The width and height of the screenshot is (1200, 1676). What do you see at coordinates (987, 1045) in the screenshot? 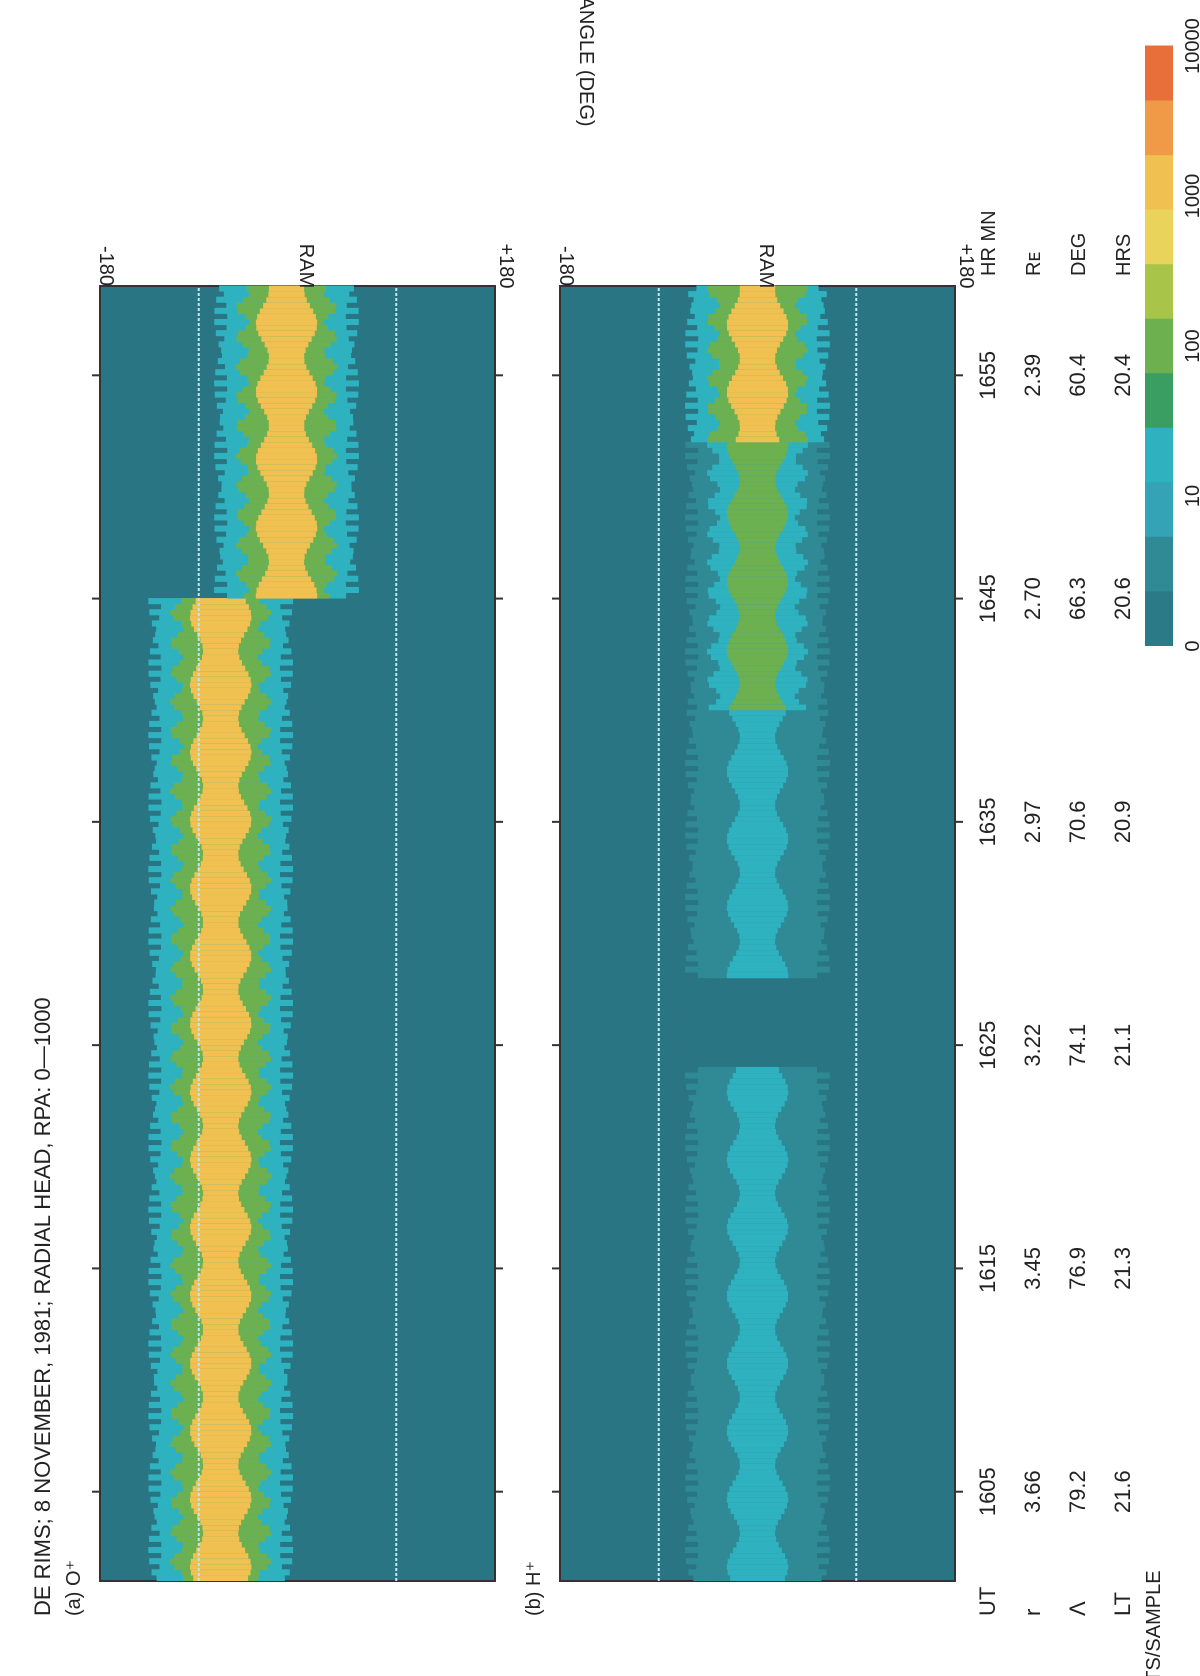
I see `time-table-ut-1625: 1625` at bounding box center [987, 1045].